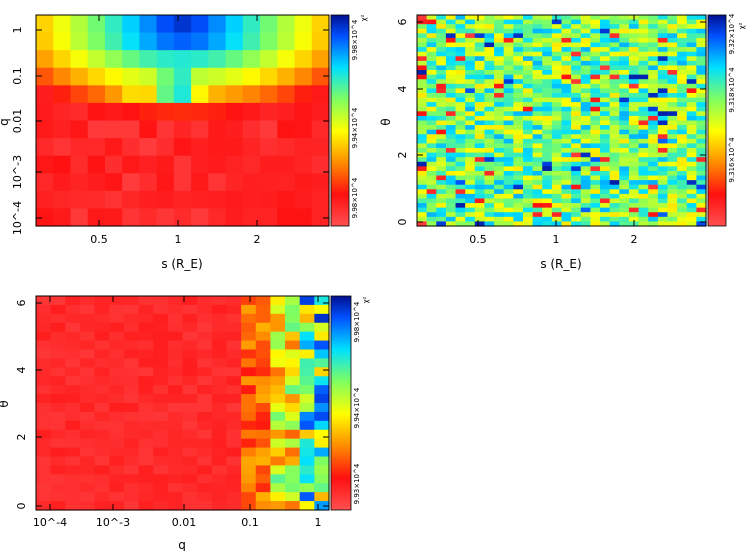 The width and height of the screenshot is (754, 551). I want to click on axis-ticks, so click(561, 120).